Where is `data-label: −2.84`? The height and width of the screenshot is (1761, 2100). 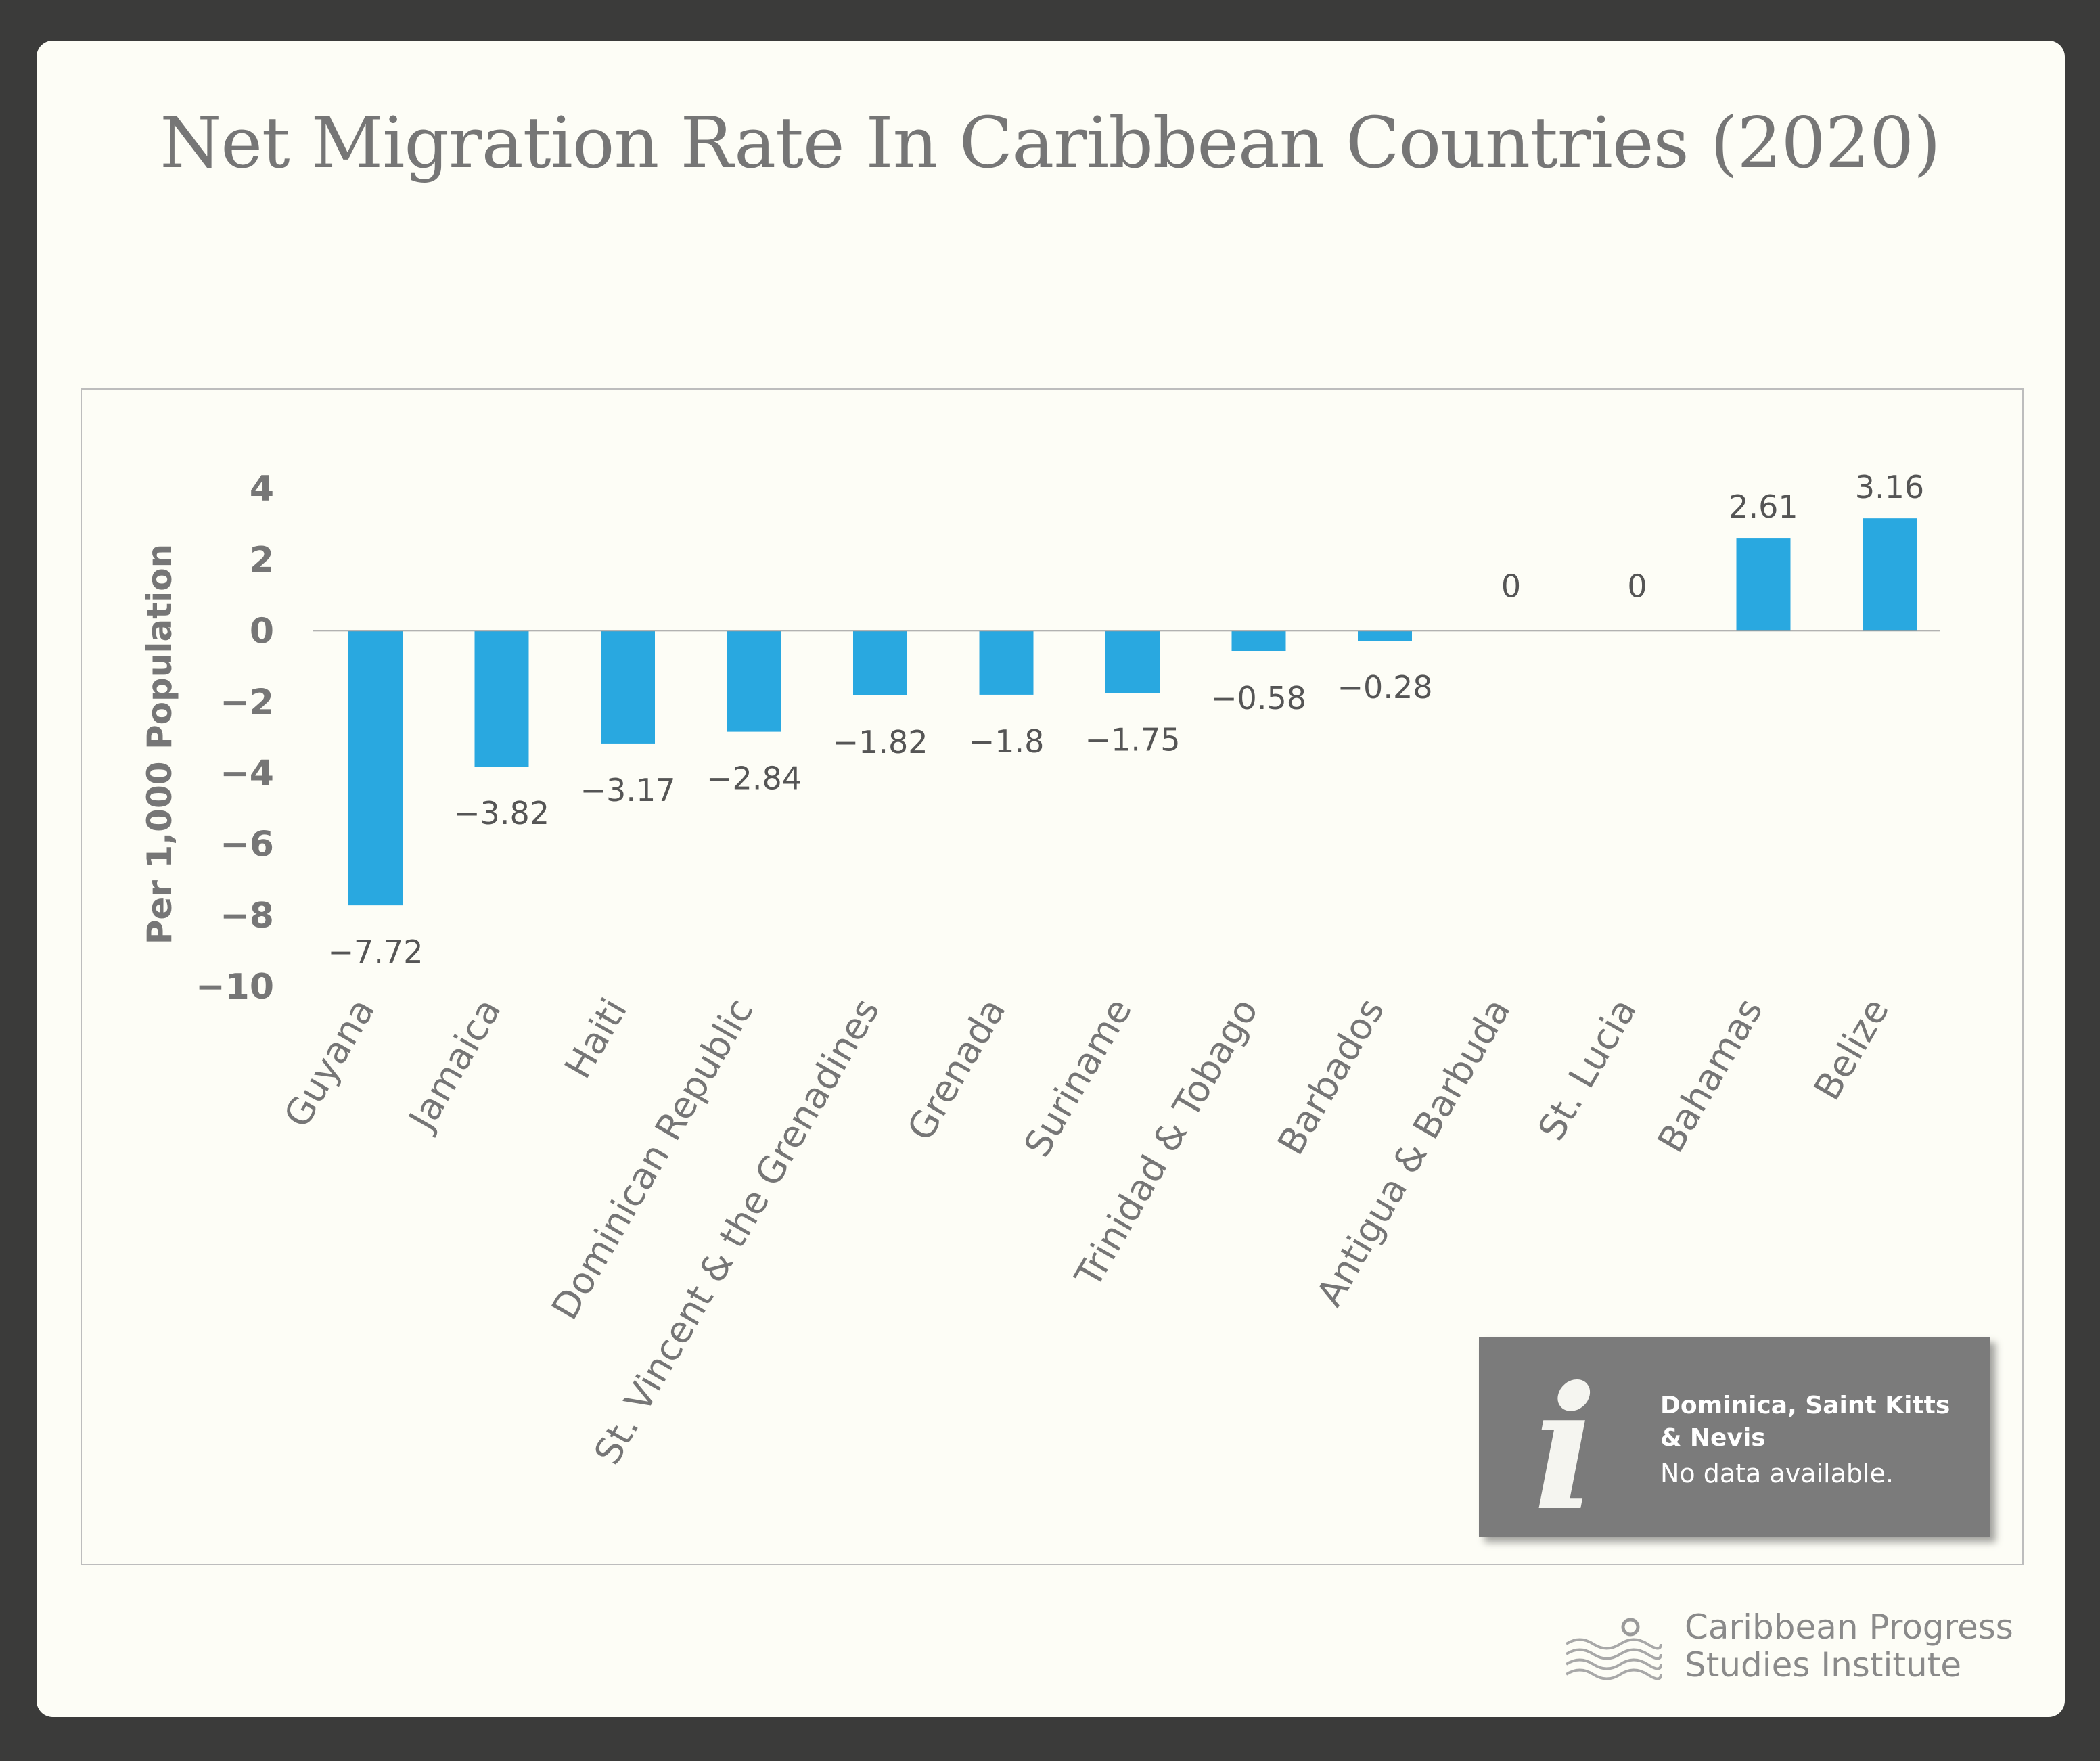
data-label: −2.84 is located at coordinates (754, 778).